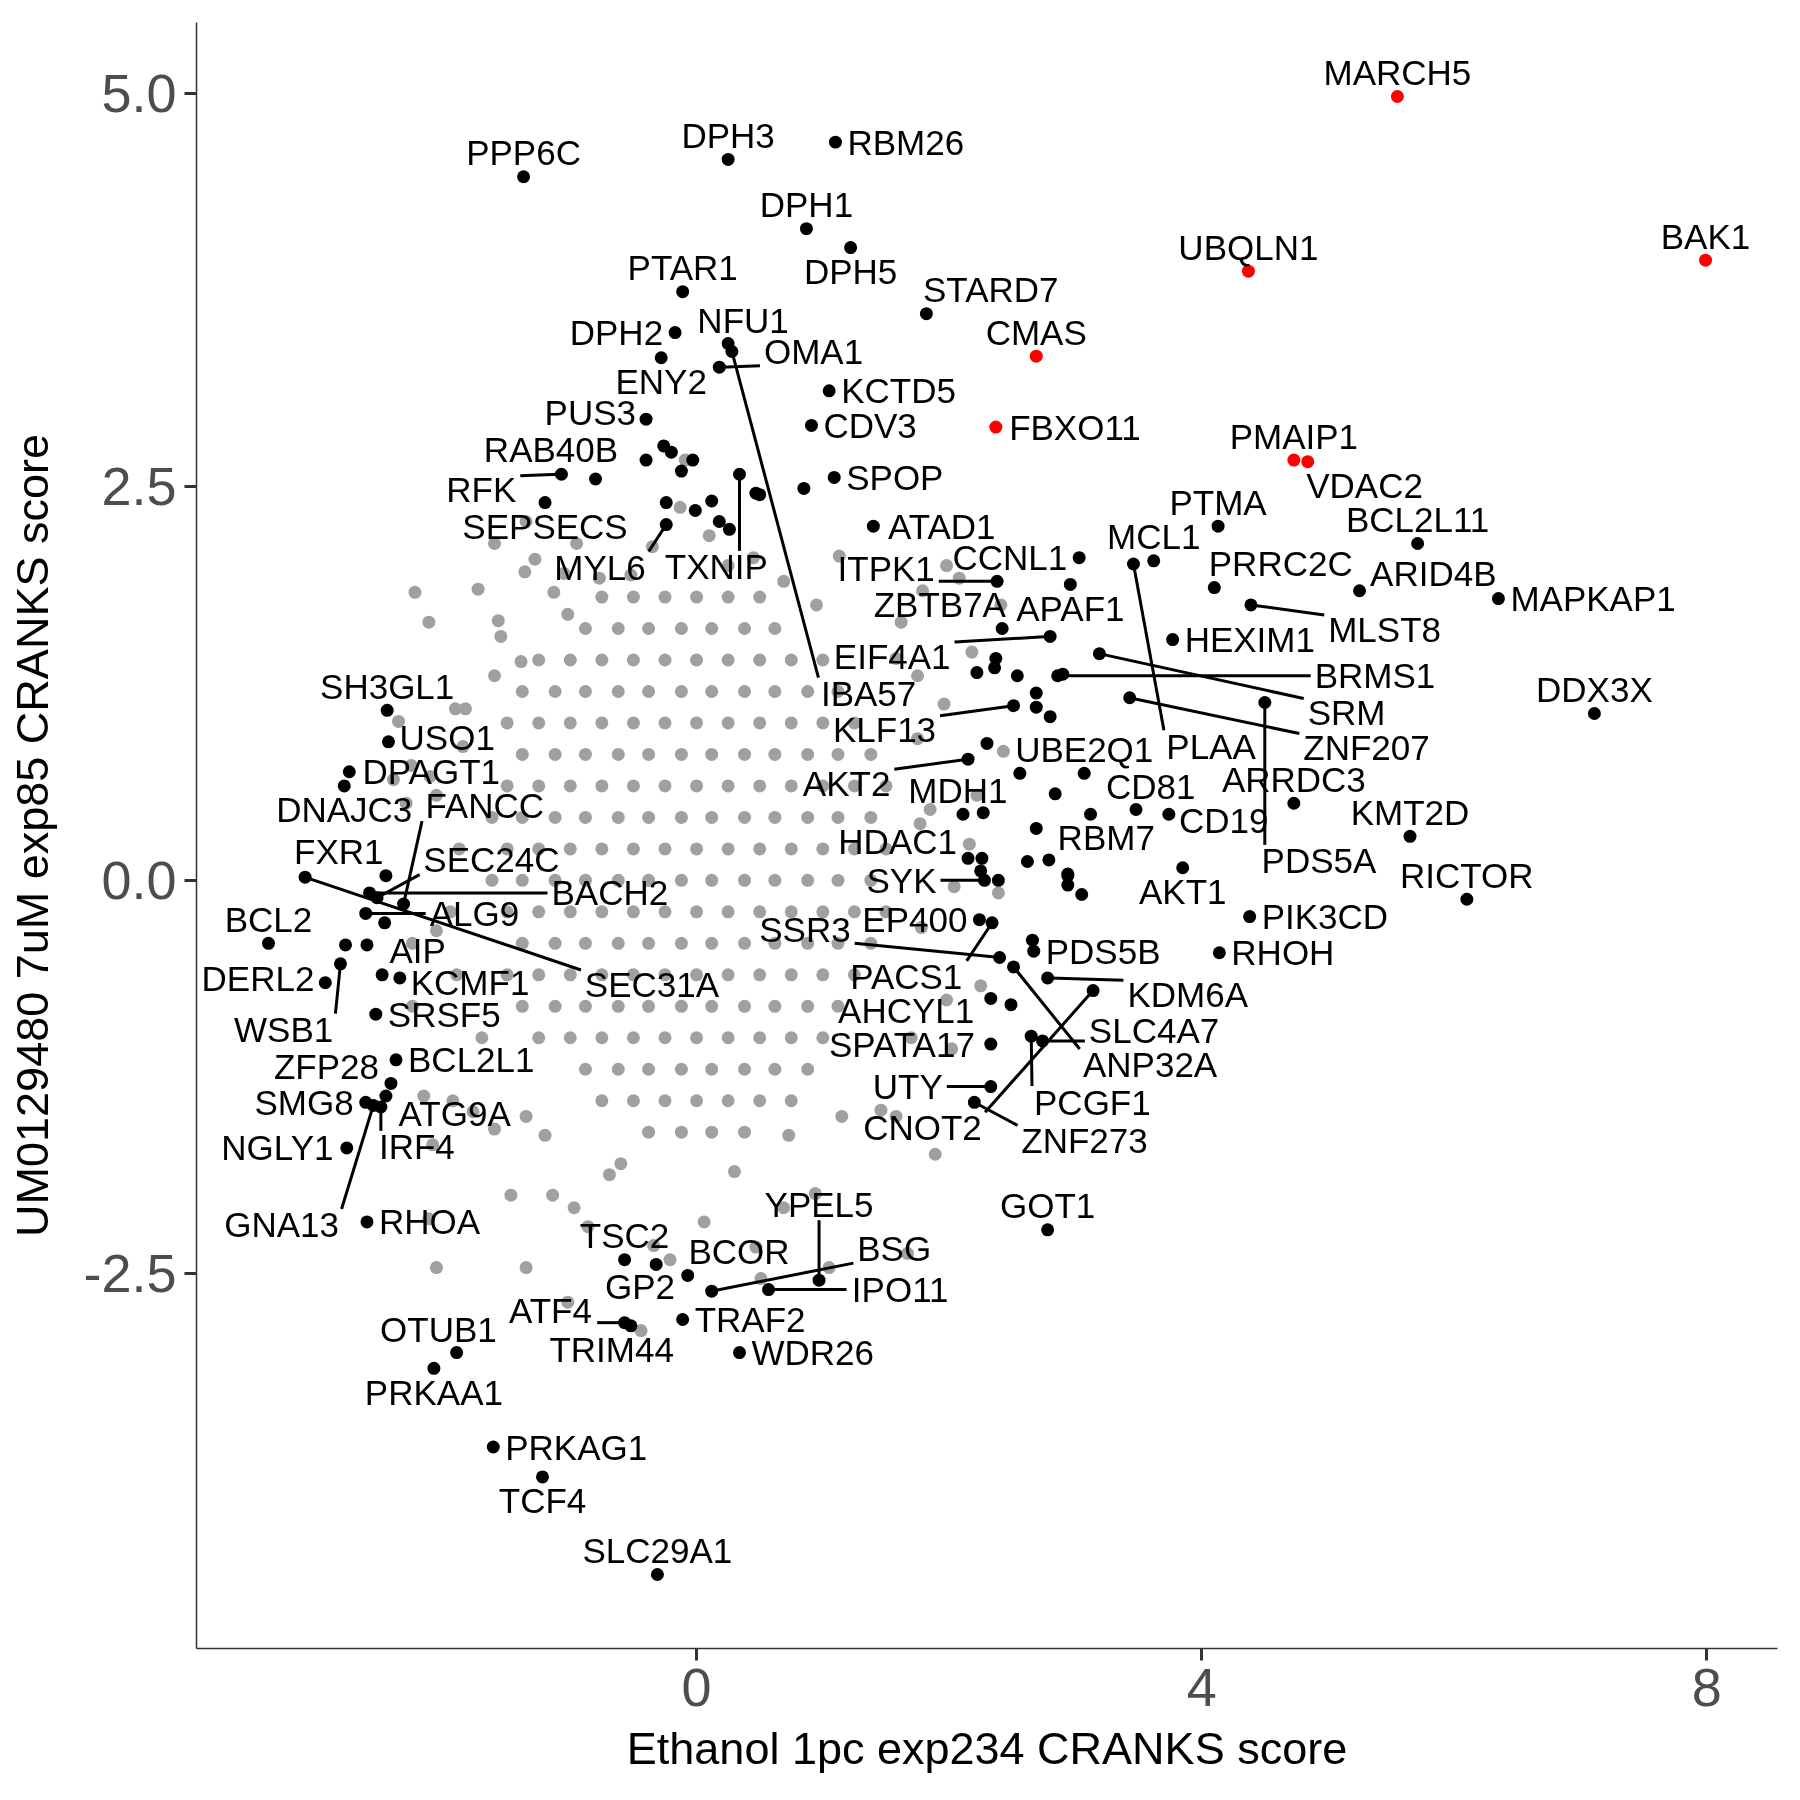 The image size is (1800, 1800). What do you see at coordinates (624, 1236) in the screenshot?
I see `annotation: TSC2` at bounding box center [624, 1236].